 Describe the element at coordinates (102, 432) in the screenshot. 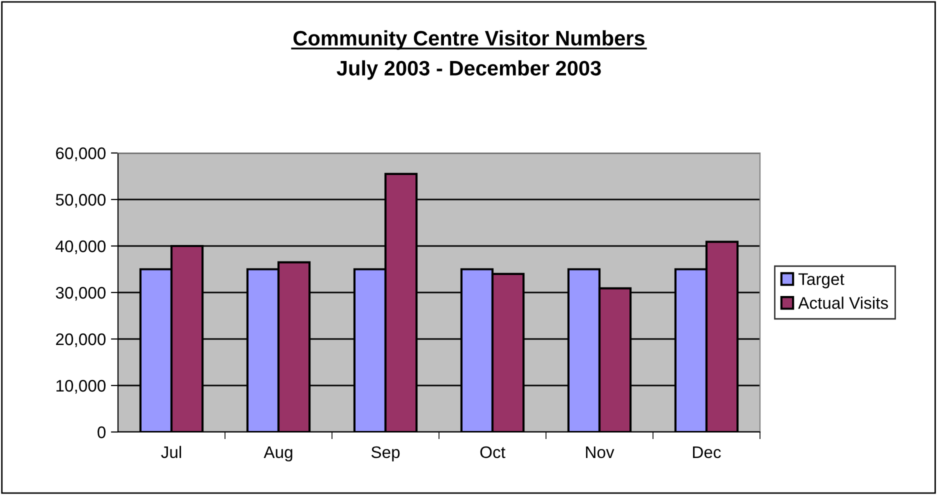

I see `y-tick-label: 0` at that location.